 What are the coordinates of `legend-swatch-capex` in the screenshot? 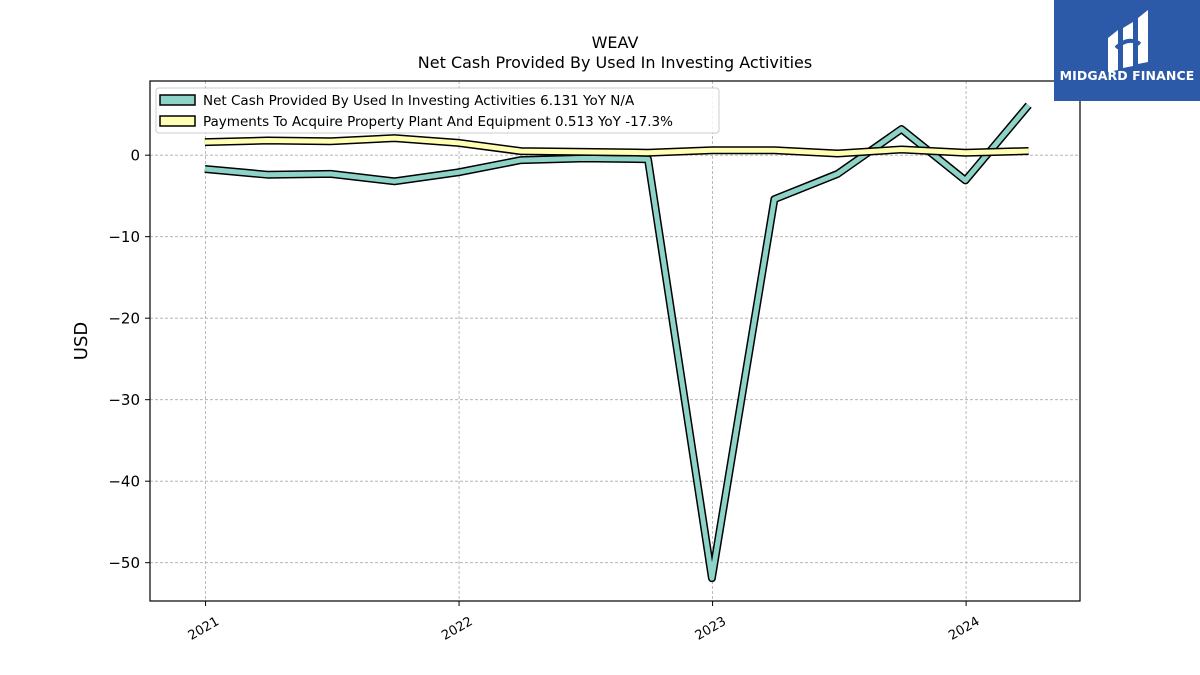 It's located at (177, 121).